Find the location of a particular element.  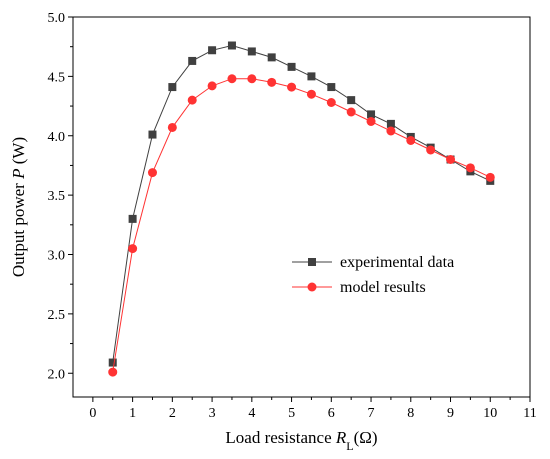

y-tick-label: 3.5 is located at coordinates (57, 196).